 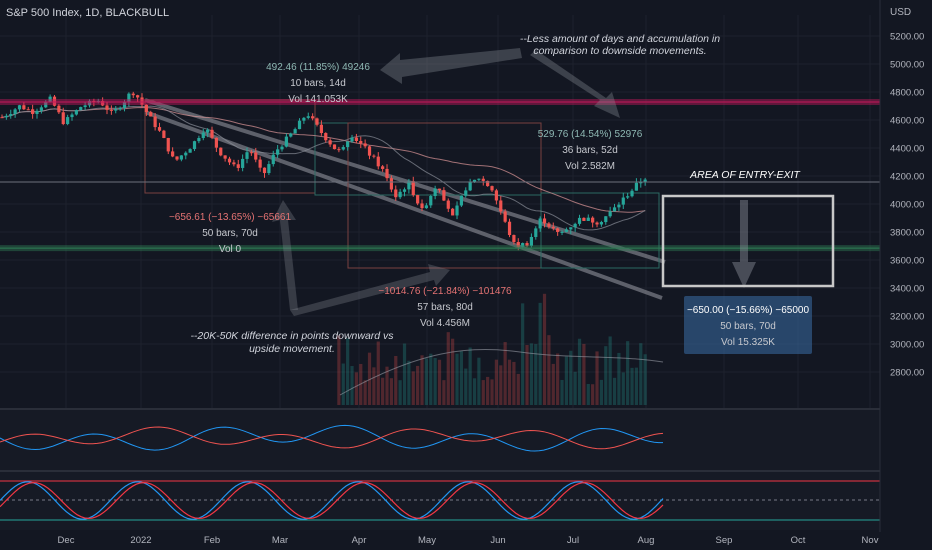 I want to click on measure-label-line: 50 bars, 70d, so click(x=230, y=233).